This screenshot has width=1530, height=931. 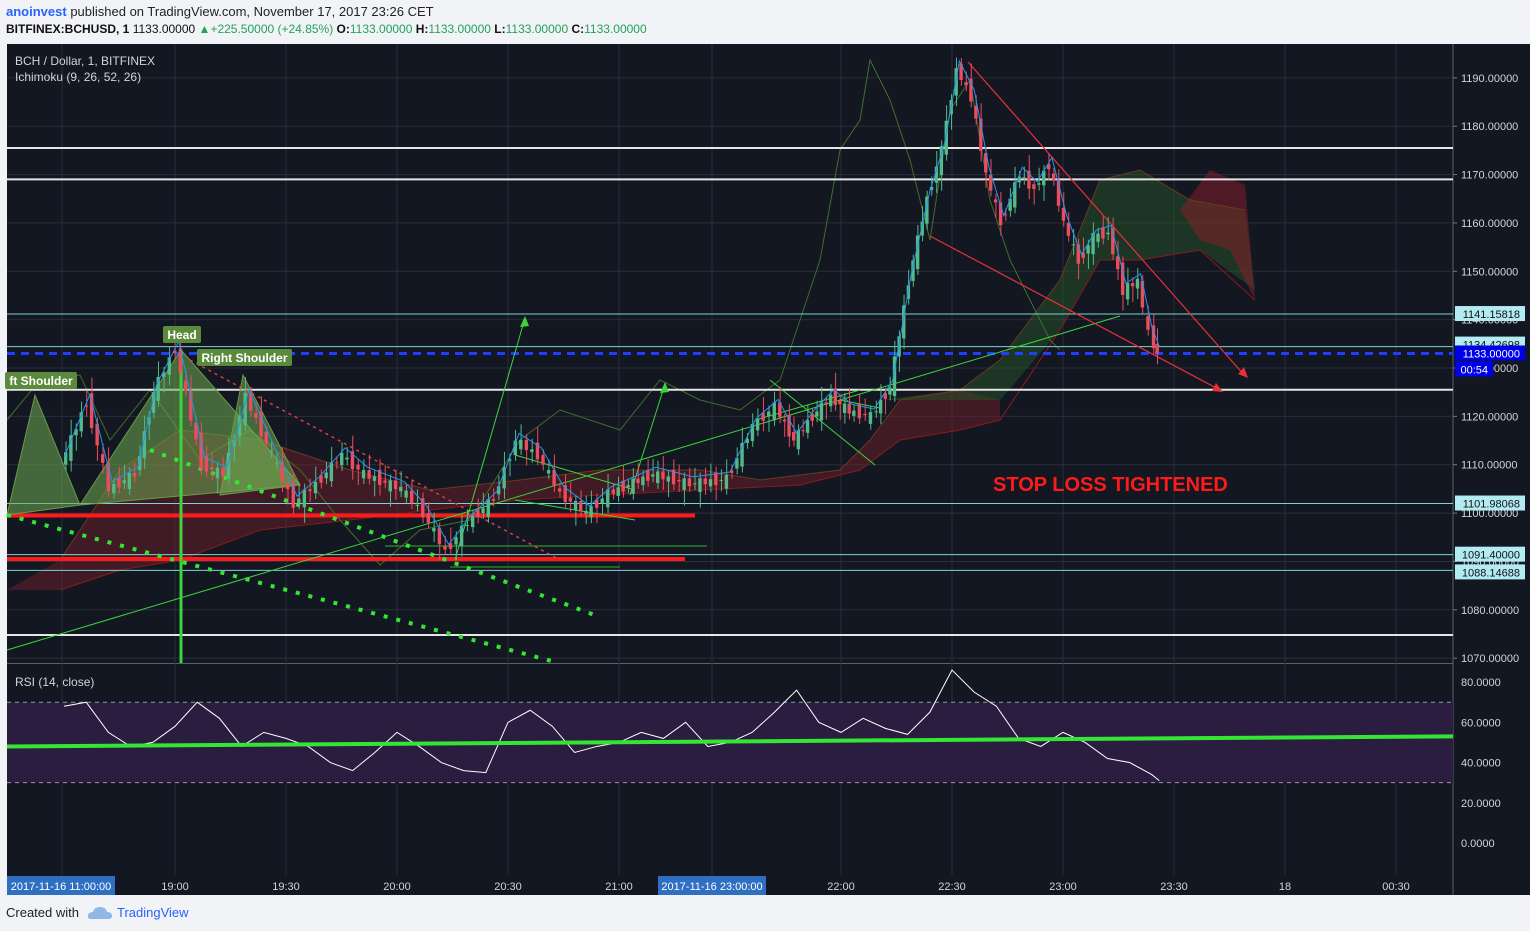 I want to click on breakout-arrow, so click(x=647, y=439).